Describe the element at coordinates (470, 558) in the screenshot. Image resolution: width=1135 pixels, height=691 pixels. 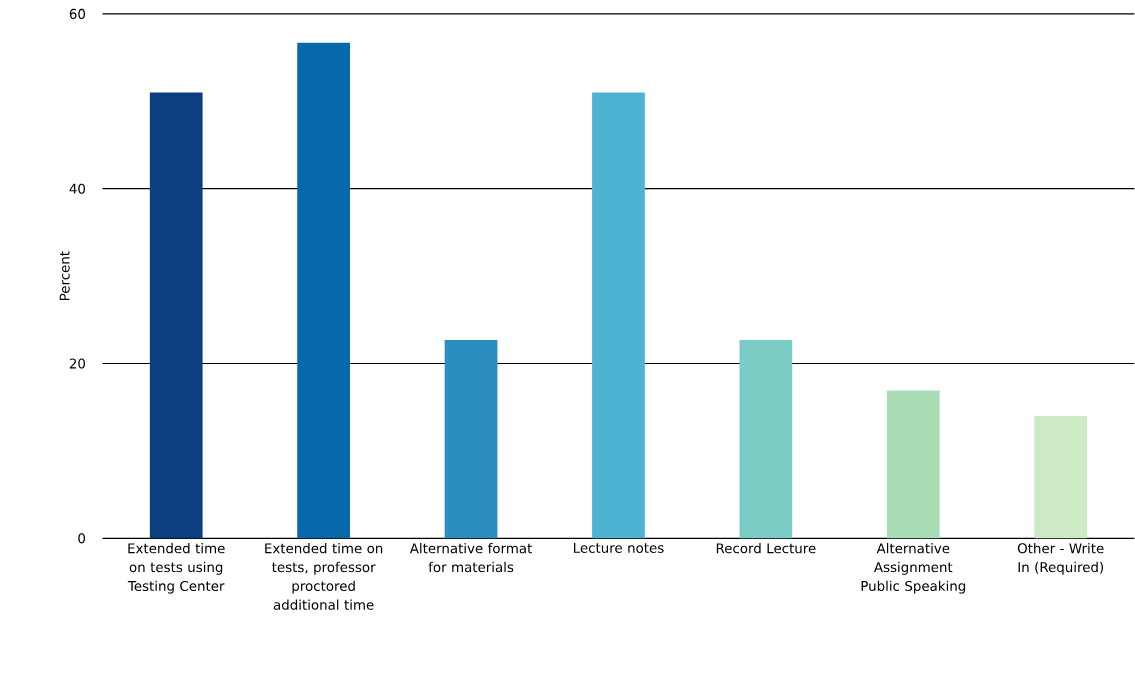
I see `x-tick-label: Alternative format for materials` at that location.